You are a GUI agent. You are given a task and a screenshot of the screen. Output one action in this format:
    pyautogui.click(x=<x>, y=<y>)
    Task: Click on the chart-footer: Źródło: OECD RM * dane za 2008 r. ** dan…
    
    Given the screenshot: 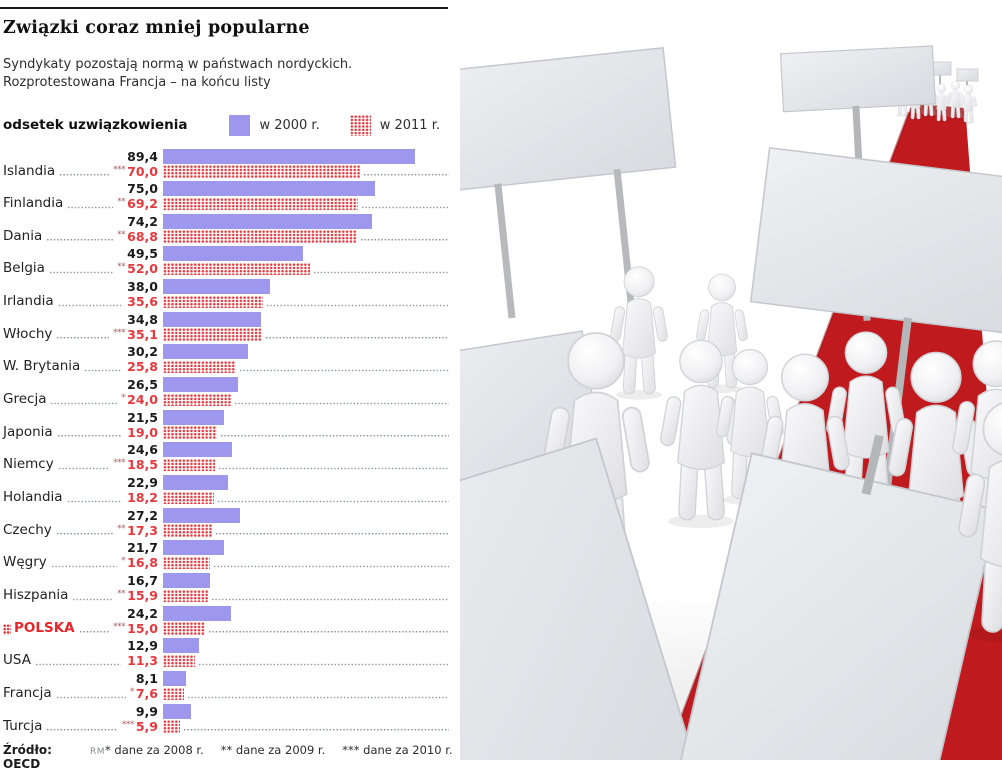 What is the action you would take?
    pyautogui.click(x=228, y=757)
    